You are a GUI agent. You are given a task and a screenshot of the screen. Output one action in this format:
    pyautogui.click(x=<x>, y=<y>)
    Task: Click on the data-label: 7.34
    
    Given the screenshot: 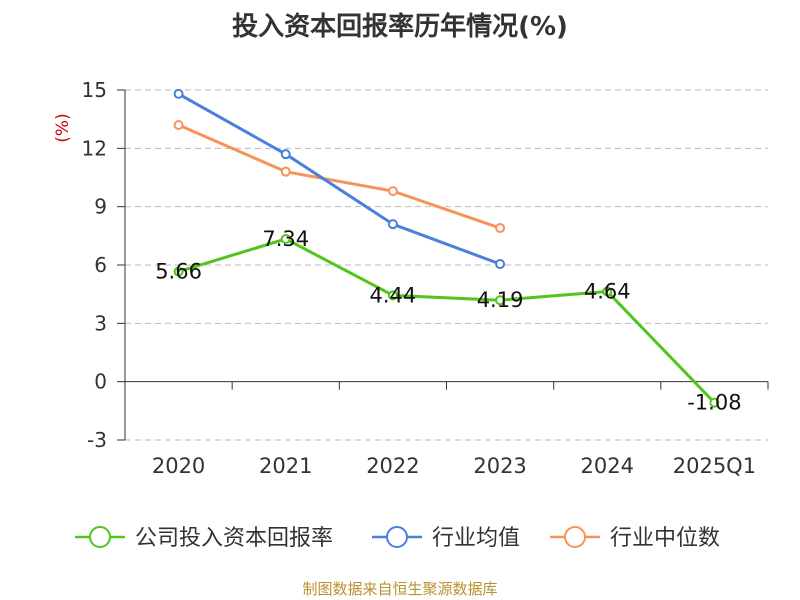 What is the action you would take?
    pyautogui.click(x=285, y=239)
    